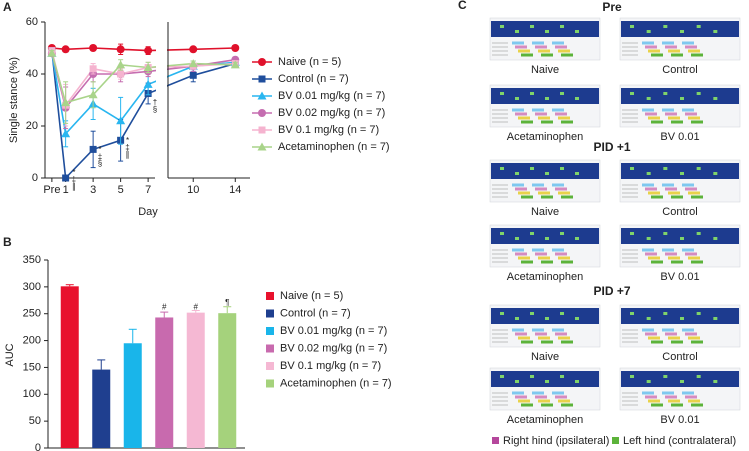  I want to click on y-tick-label: 100, so click(32, 394).